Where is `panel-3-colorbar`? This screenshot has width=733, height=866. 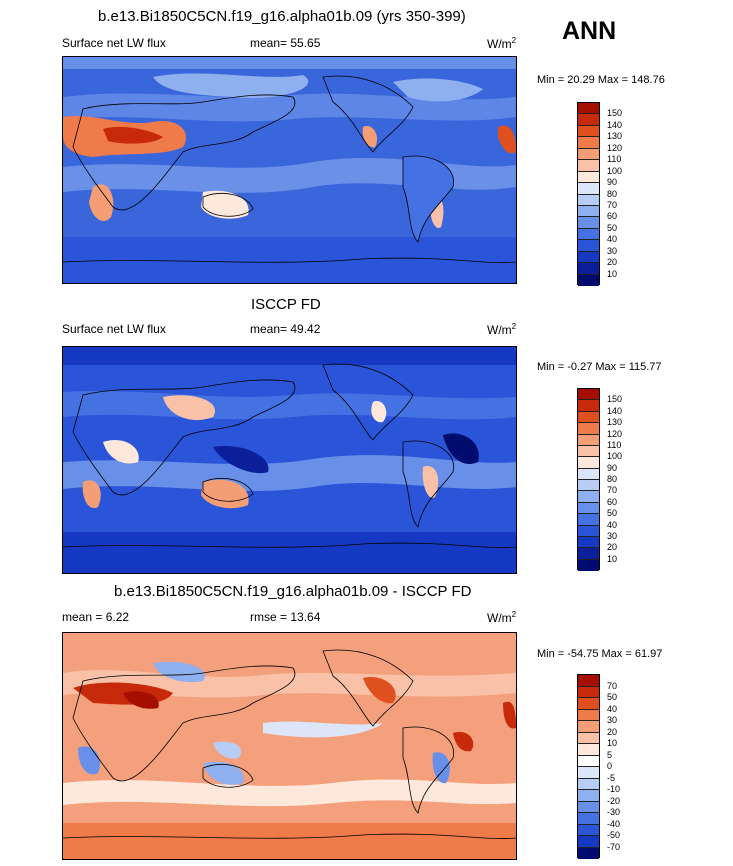 panel-3-colorbar is located at coordinates (588, 766).